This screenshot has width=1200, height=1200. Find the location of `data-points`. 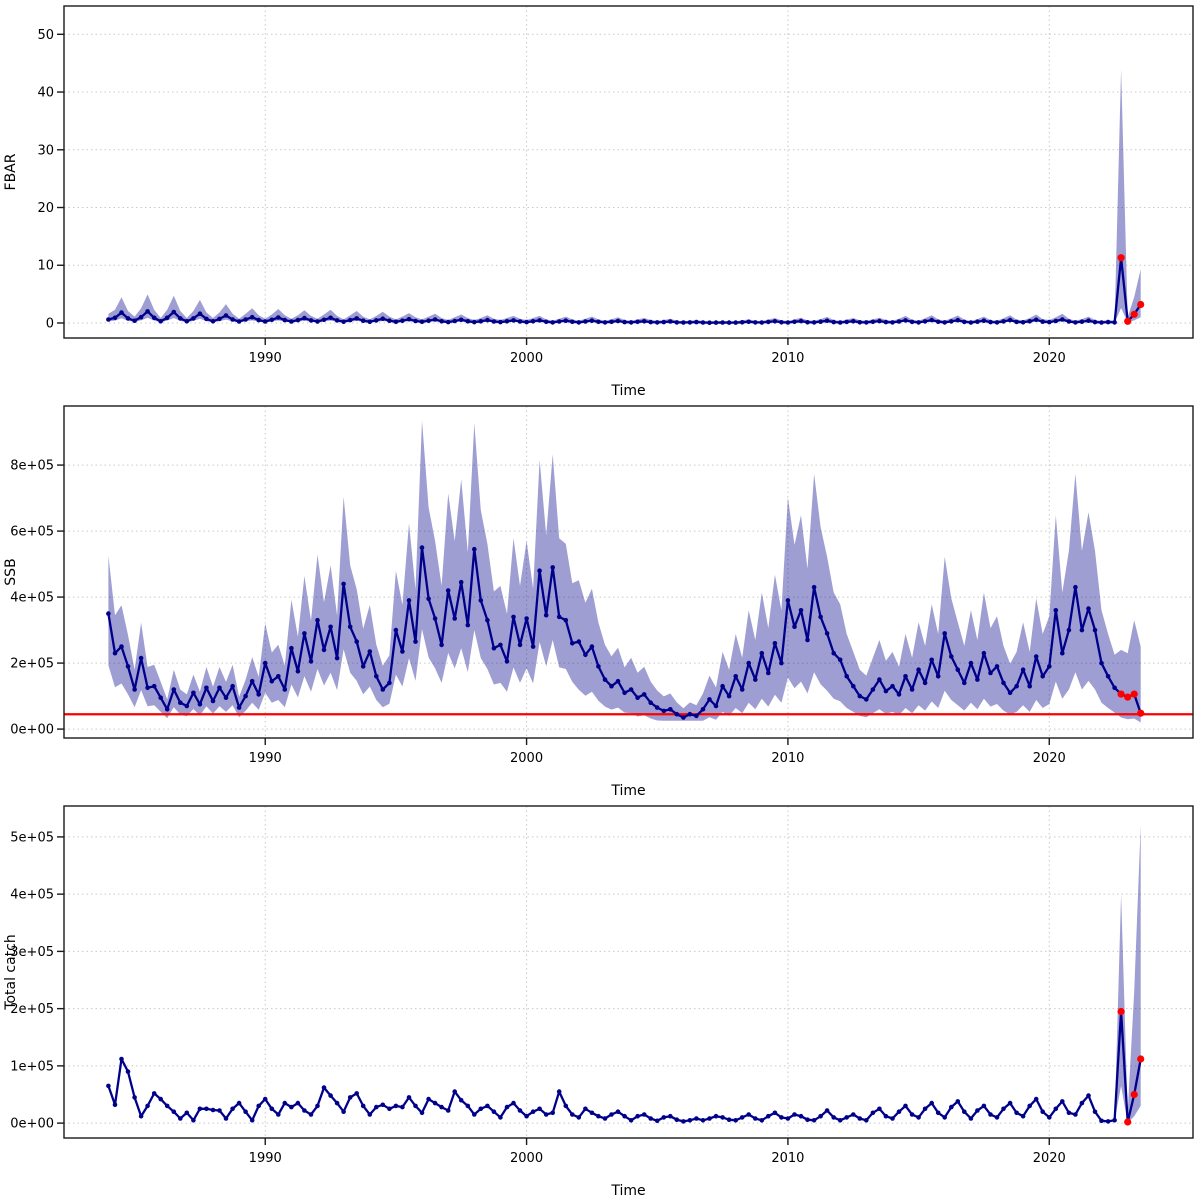

data-points is located at coordinates (611, 1090).